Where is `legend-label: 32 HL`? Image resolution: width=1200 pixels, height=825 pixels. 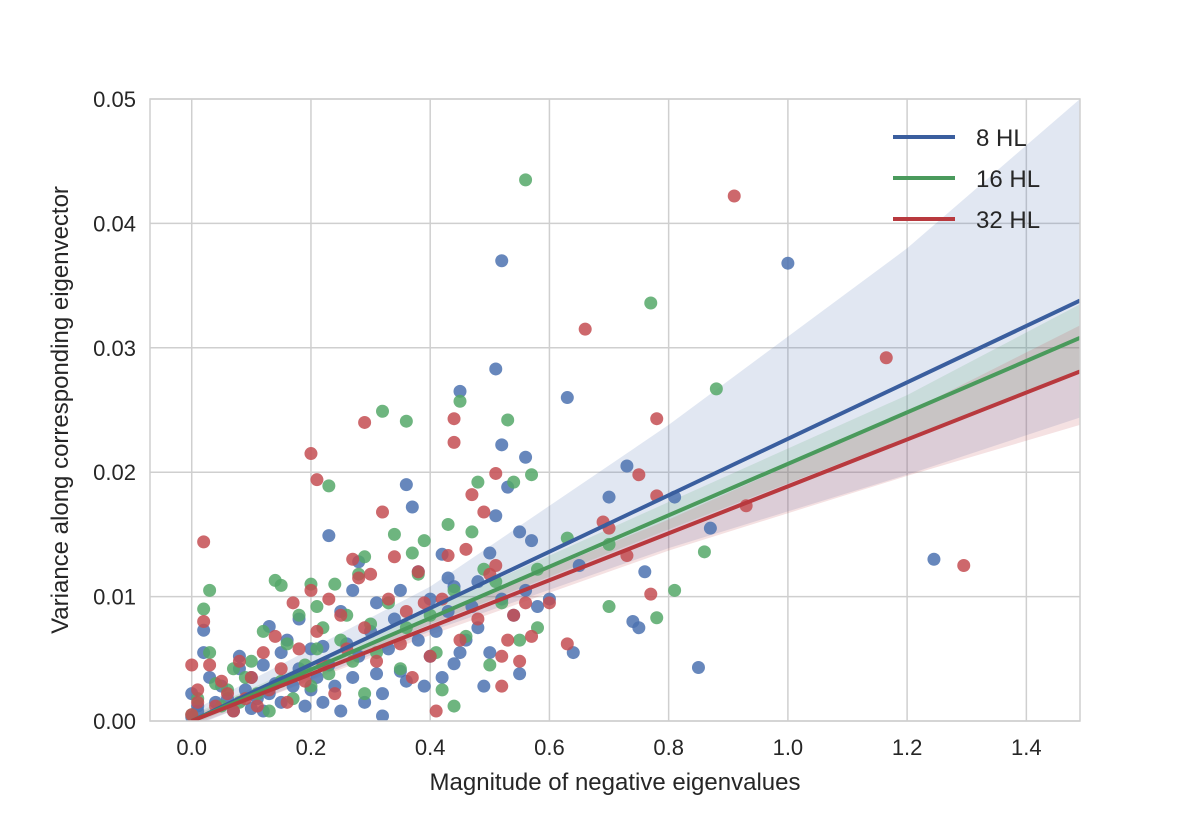 legend-label: 32 HL is located at coordinates (1008, 220).